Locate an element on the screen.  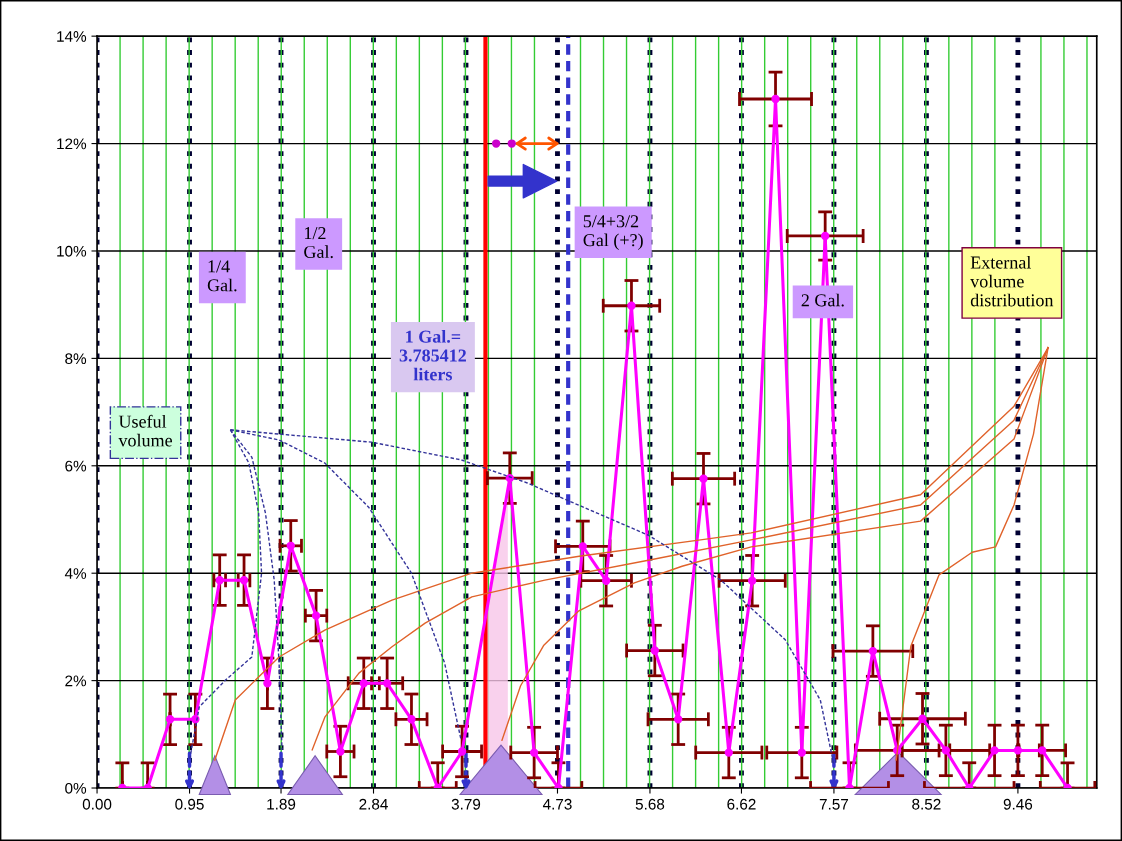
x-tick-label: 0.95 is located at coordinates (189, 804).